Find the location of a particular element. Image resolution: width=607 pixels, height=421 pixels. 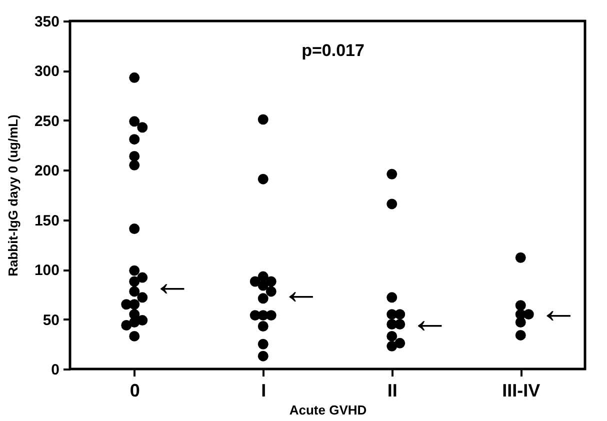

x-tick-label: I is located at coordinates (263, 390).